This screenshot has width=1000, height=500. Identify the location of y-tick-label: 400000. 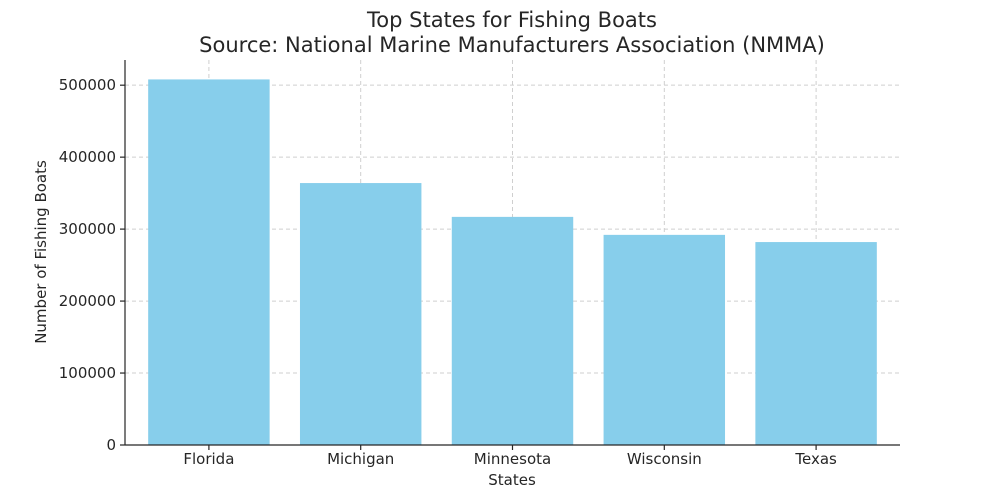
(87, 157).